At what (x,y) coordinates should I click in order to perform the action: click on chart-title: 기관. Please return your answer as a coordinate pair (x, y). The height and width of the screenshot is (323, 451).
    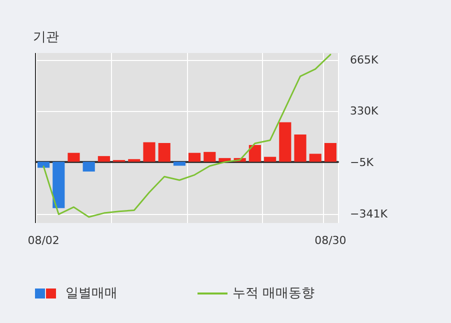
    Looking at the image, I should click on (46, 37).